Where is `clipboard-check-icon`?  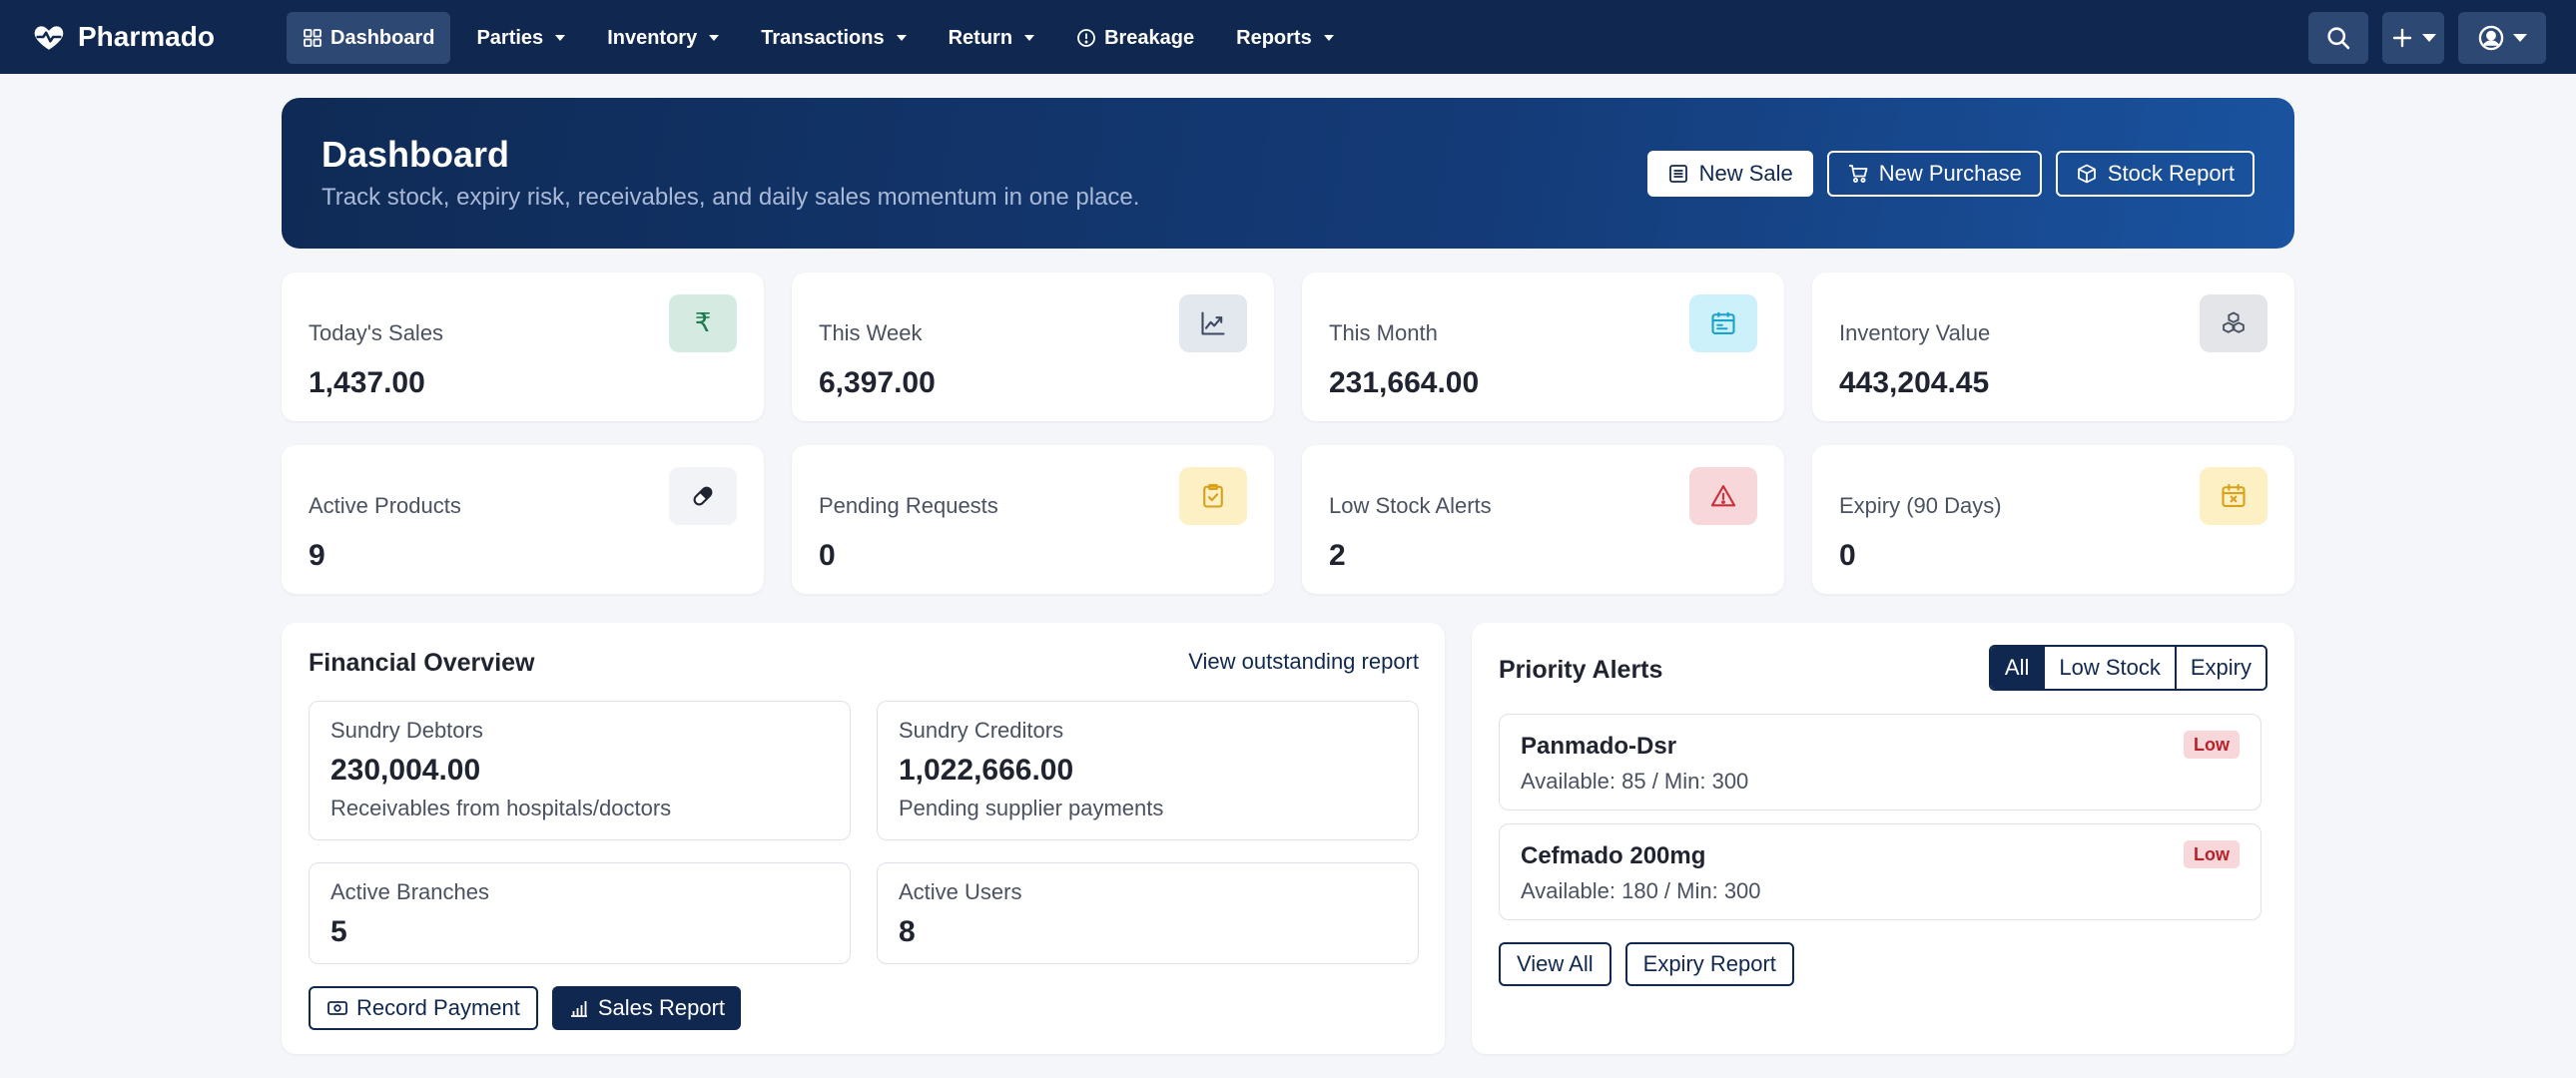 clipboard-check-icon is located at coordinates (1213, 496).